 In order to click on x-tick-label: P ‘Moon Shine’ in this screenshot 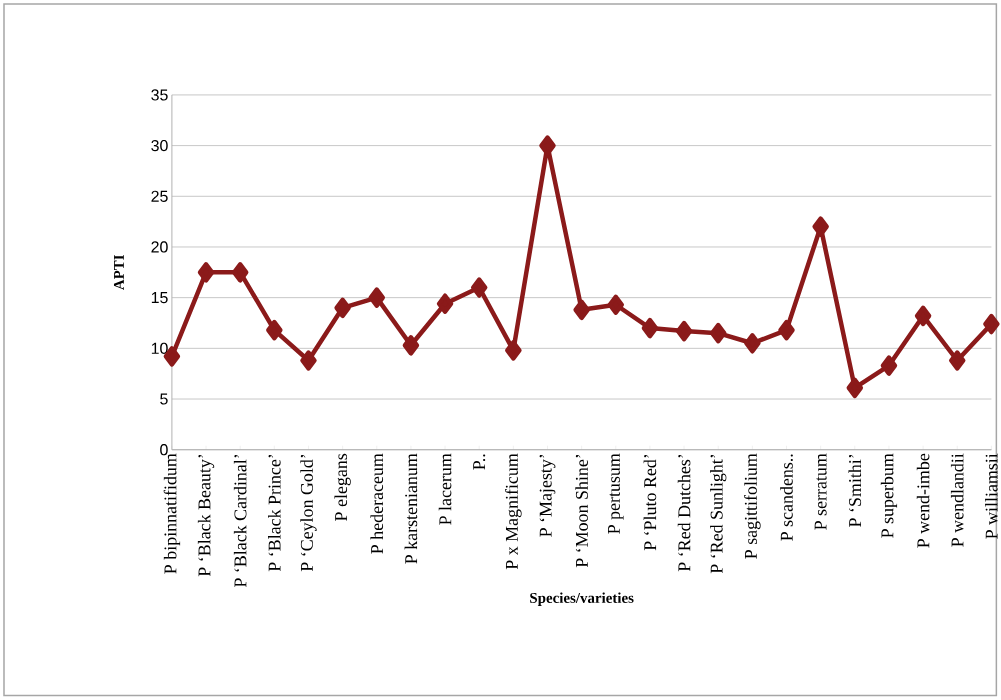, I will do `click(581, 511)`.